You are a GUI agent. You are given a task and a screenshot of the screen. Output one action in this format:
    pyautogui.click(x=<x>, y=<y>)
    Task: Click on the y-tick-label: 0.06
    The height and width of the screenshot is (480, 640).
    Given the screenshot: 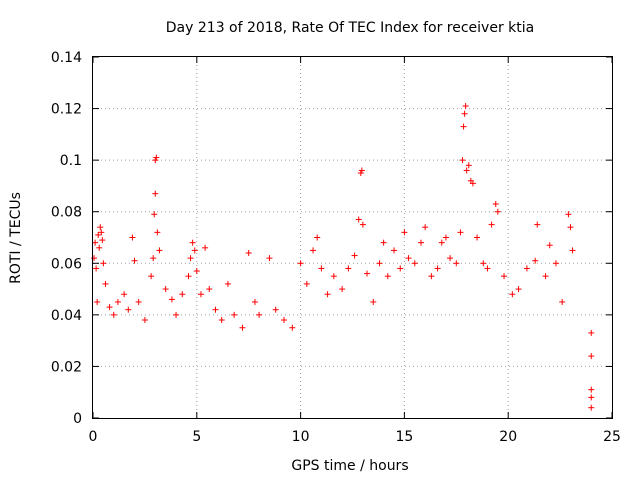 What is the action you would take?
    pyautogui.click(x=66, y=264)
    